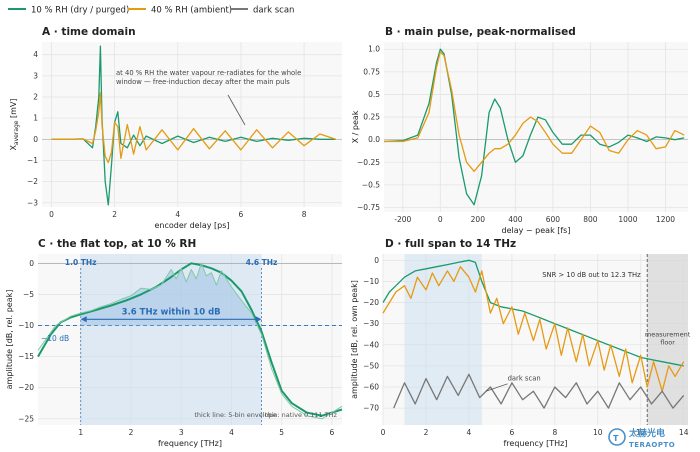  Describe the element at coordinates (83, 319) in the screenshot. I see `arrow-head-left` at that location.